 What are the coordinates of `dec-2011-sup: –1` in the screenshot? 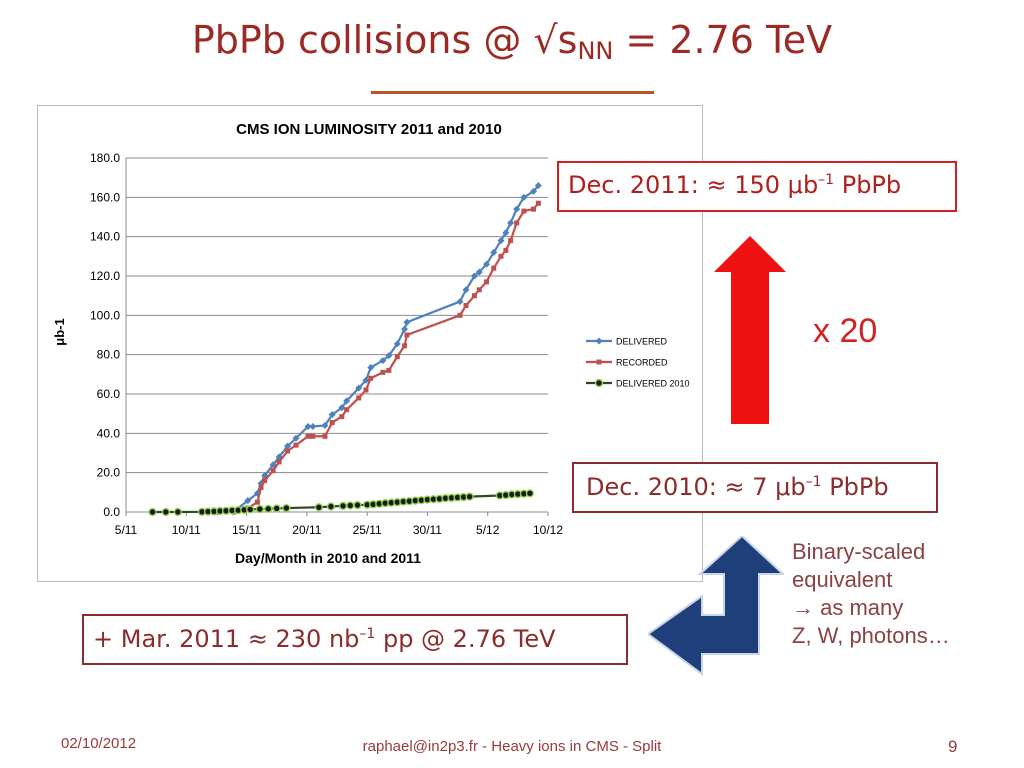 It's located at (826, 180).